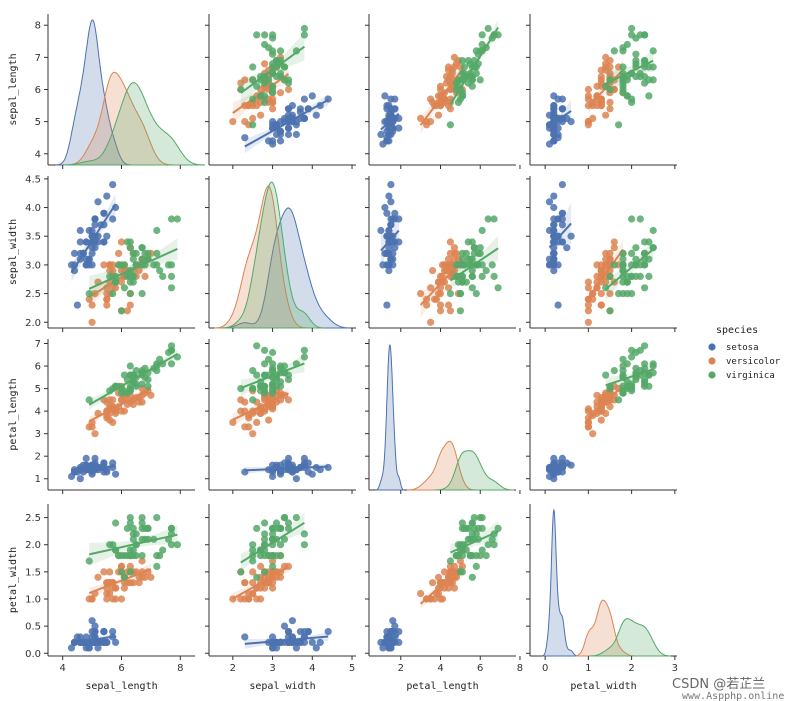 This screenshot has height=701, width=788. Describe the element at coordinates (744, 353) in the screenshot. I see `legend: species setosa versicolor virginica` at that location.